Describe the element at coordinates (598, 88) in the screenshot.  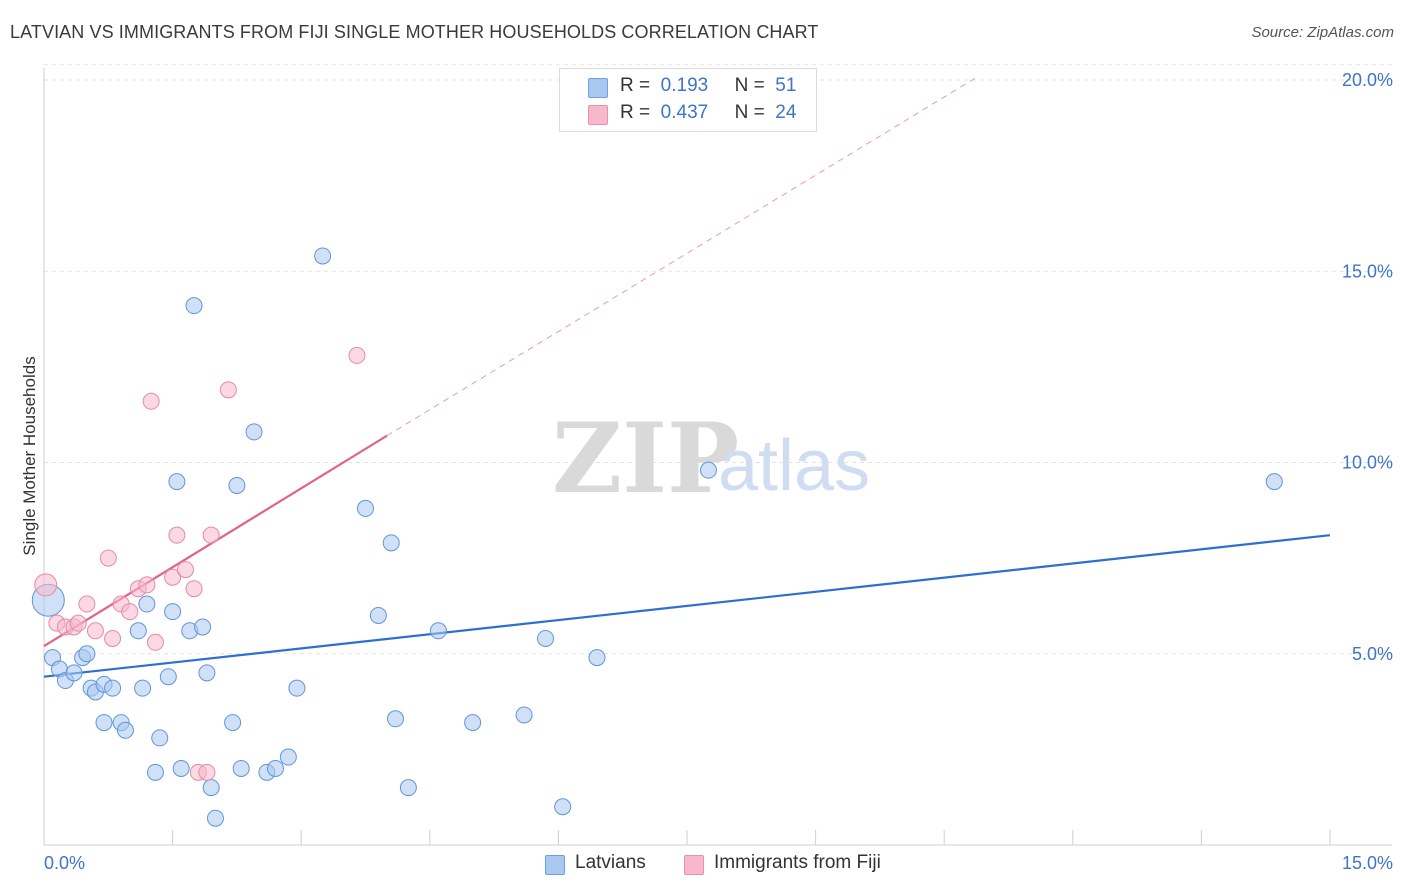
I see `legend-swatch-latvians` at that location.